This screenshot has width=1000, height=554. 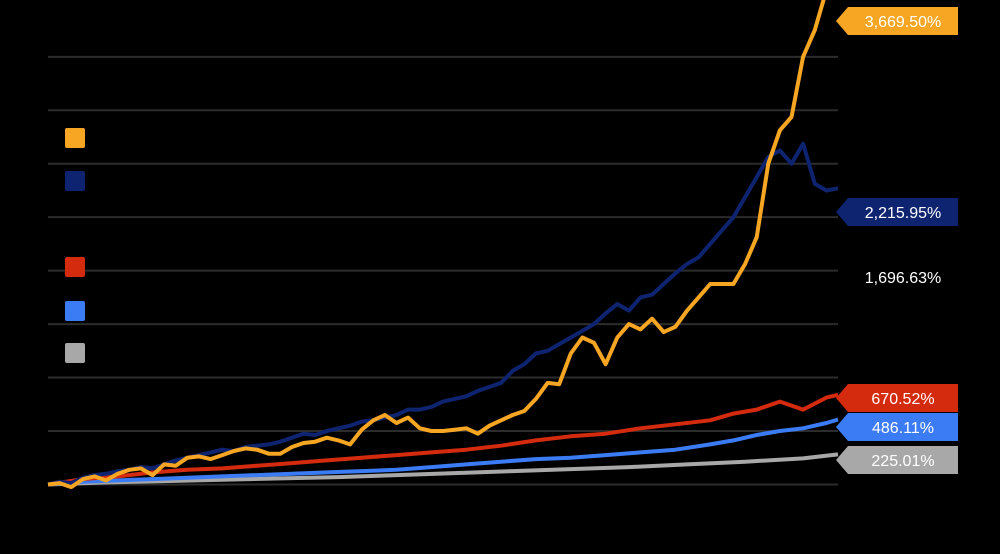 I want to click on end-label-text-3: 670.52%, so click(x=902, y=399).